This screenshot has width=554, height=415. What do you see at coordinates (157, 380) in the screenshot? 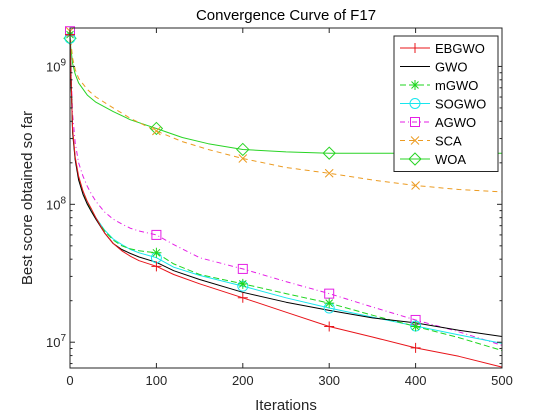
I see `x-tick-label: 100` at bounding box center [157, 380].